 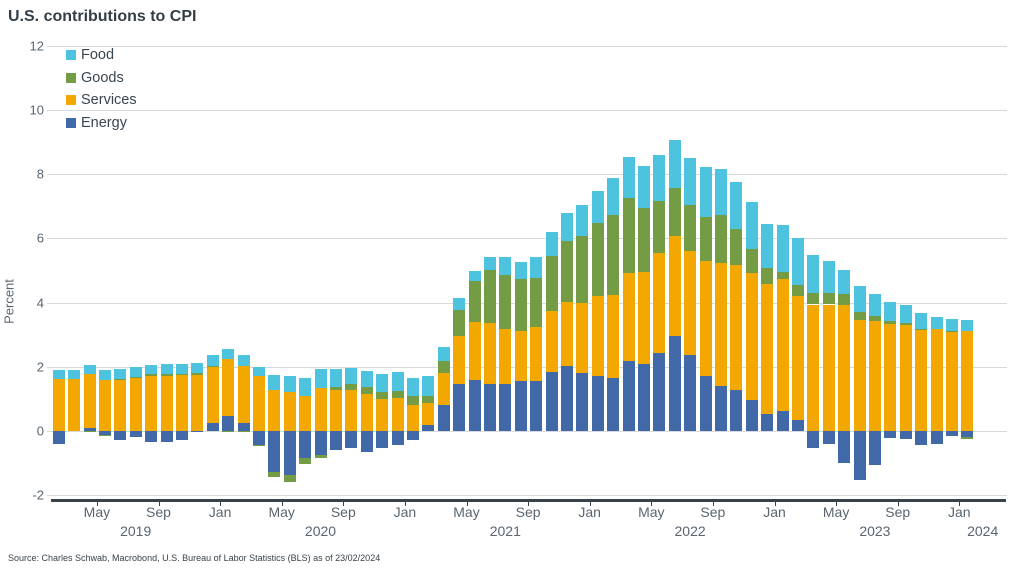 What do you see at coordinates (101, 89) in the screenshot?
I see `legend: Food Goods Services Energy` at bounding box center [101, 89].